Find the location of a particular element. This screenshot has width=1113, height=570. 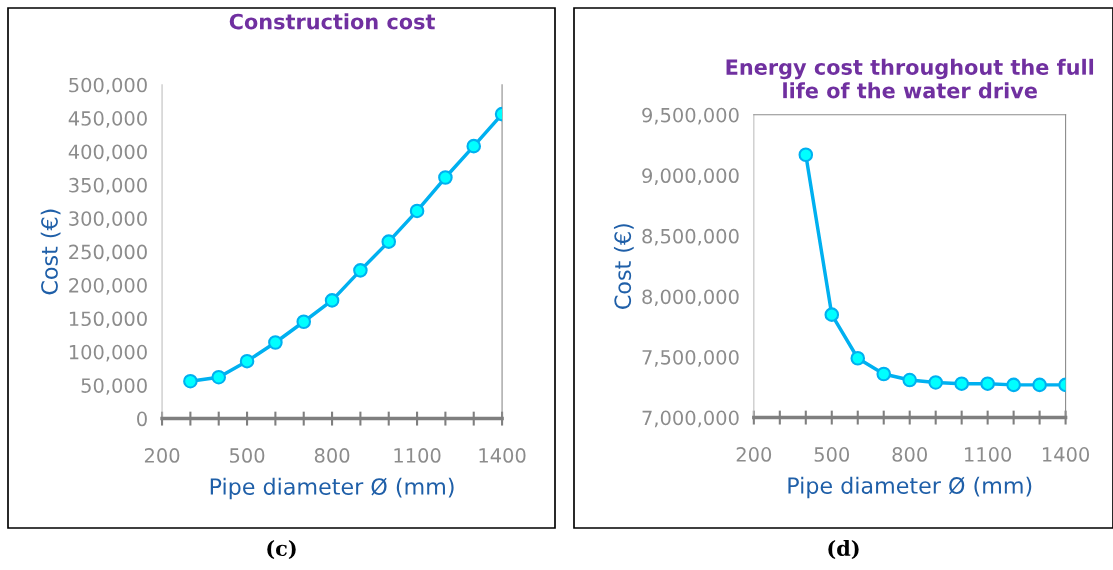

text: (c) is located at coordinates (281, 549).